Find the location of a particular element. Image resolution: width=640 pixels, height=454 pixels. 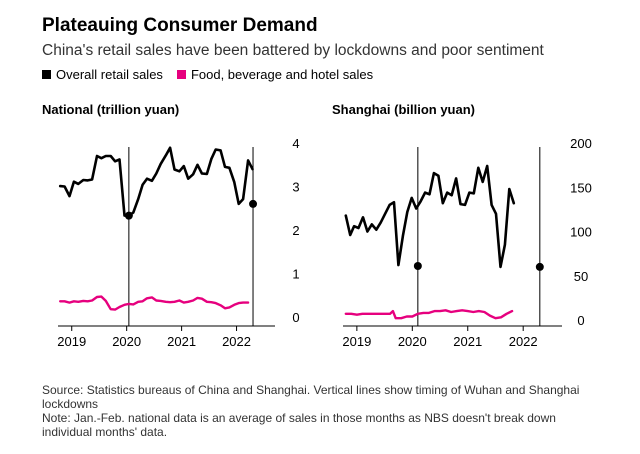

national-overall-retail-line is located at coordinates (156, 181).